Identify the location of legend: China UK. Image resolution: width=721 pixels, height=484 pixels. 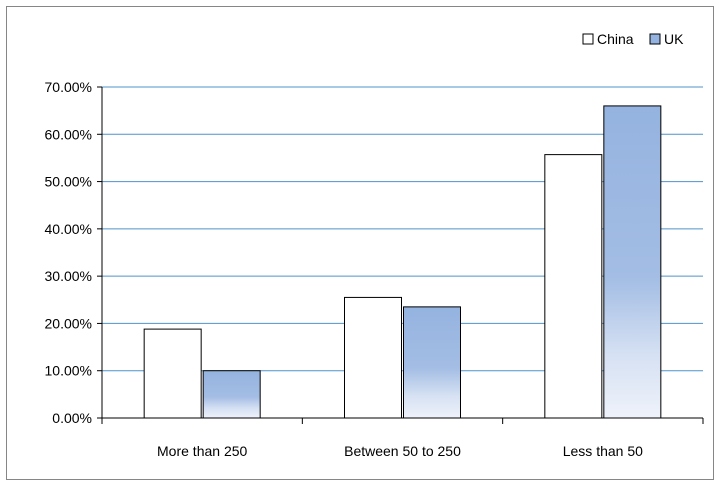
(633, 39).